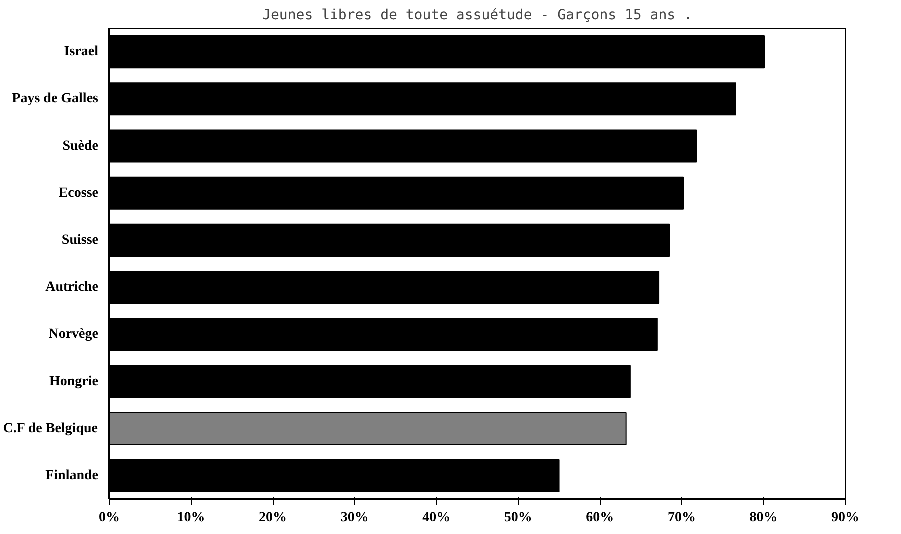 The width and height of the screenshot is (901, 534). Describe the element at coordinates (273, 518) in the screenshot. I see `x-tick-label: 20%` at that location.